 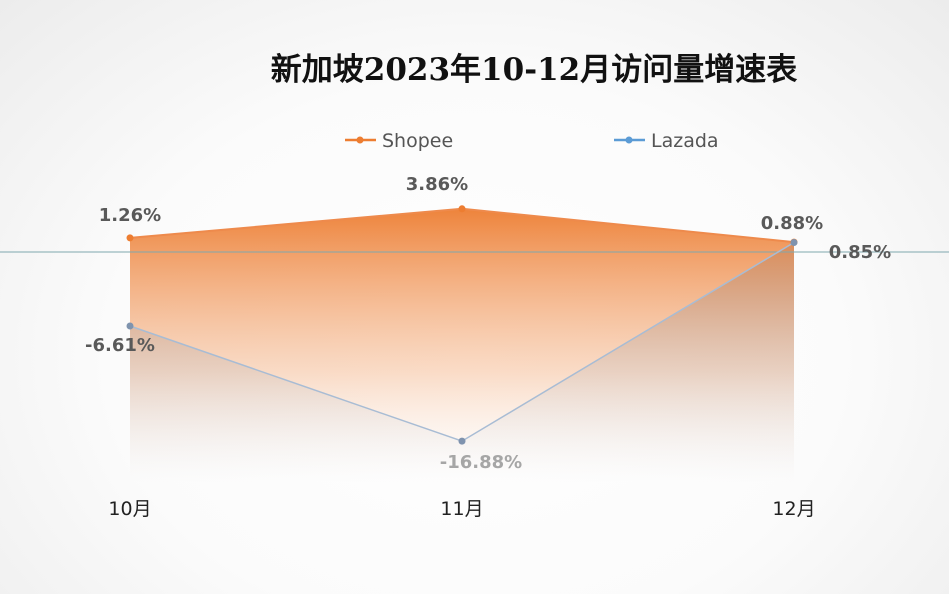 I want to click on data-label-shopee-3: 0.88%, so click(x=792, y=223).